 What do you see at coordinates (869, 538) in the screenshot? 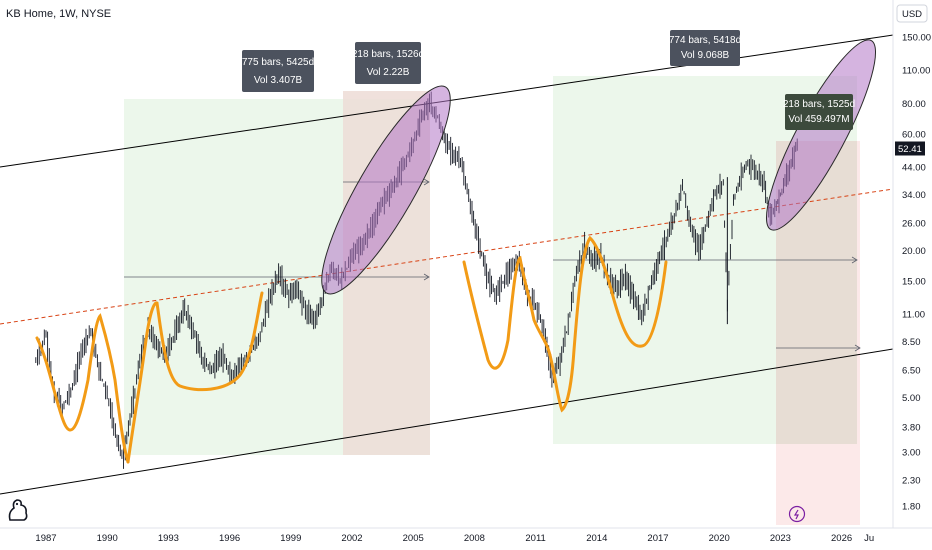
I see `x-tick-label: Ju` at bounding box center [869, 538].